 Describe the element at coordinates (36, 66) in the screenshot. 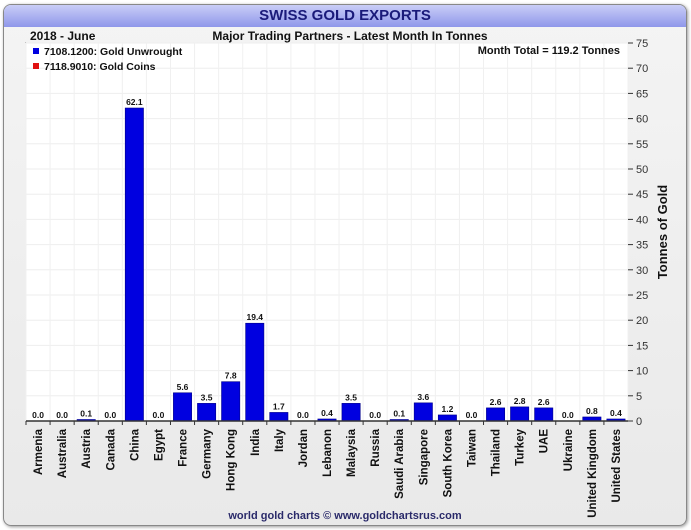

I see `legend-swatch-coins` at that location.